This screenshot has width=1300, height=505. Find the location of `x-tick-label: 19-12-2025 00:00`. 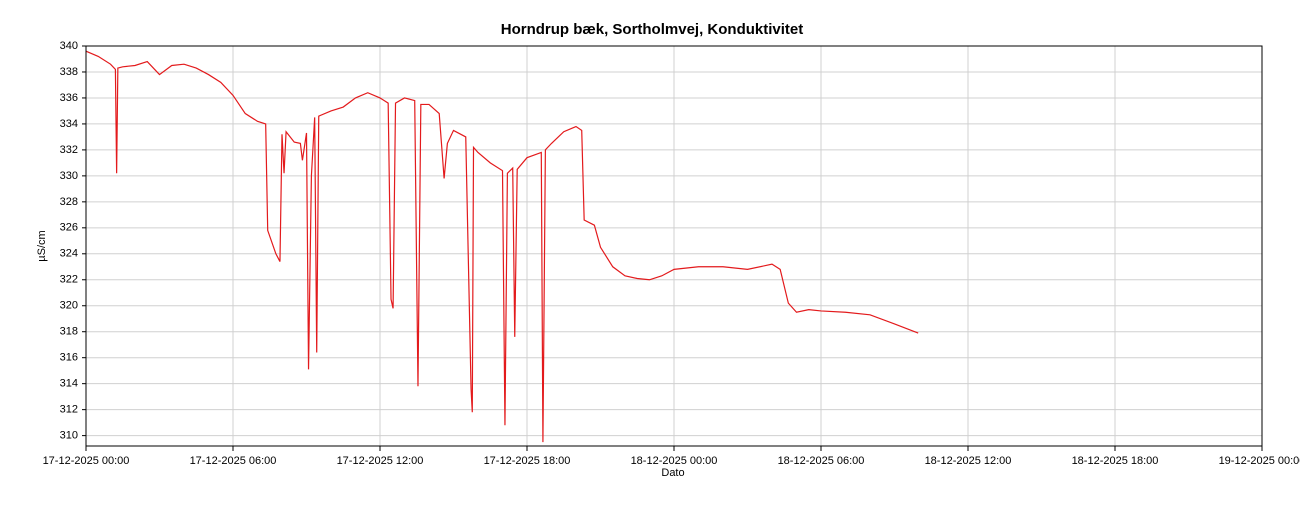

x-tick-label: 19-12-2025 00:00 is located at coordinates (1259, 461).